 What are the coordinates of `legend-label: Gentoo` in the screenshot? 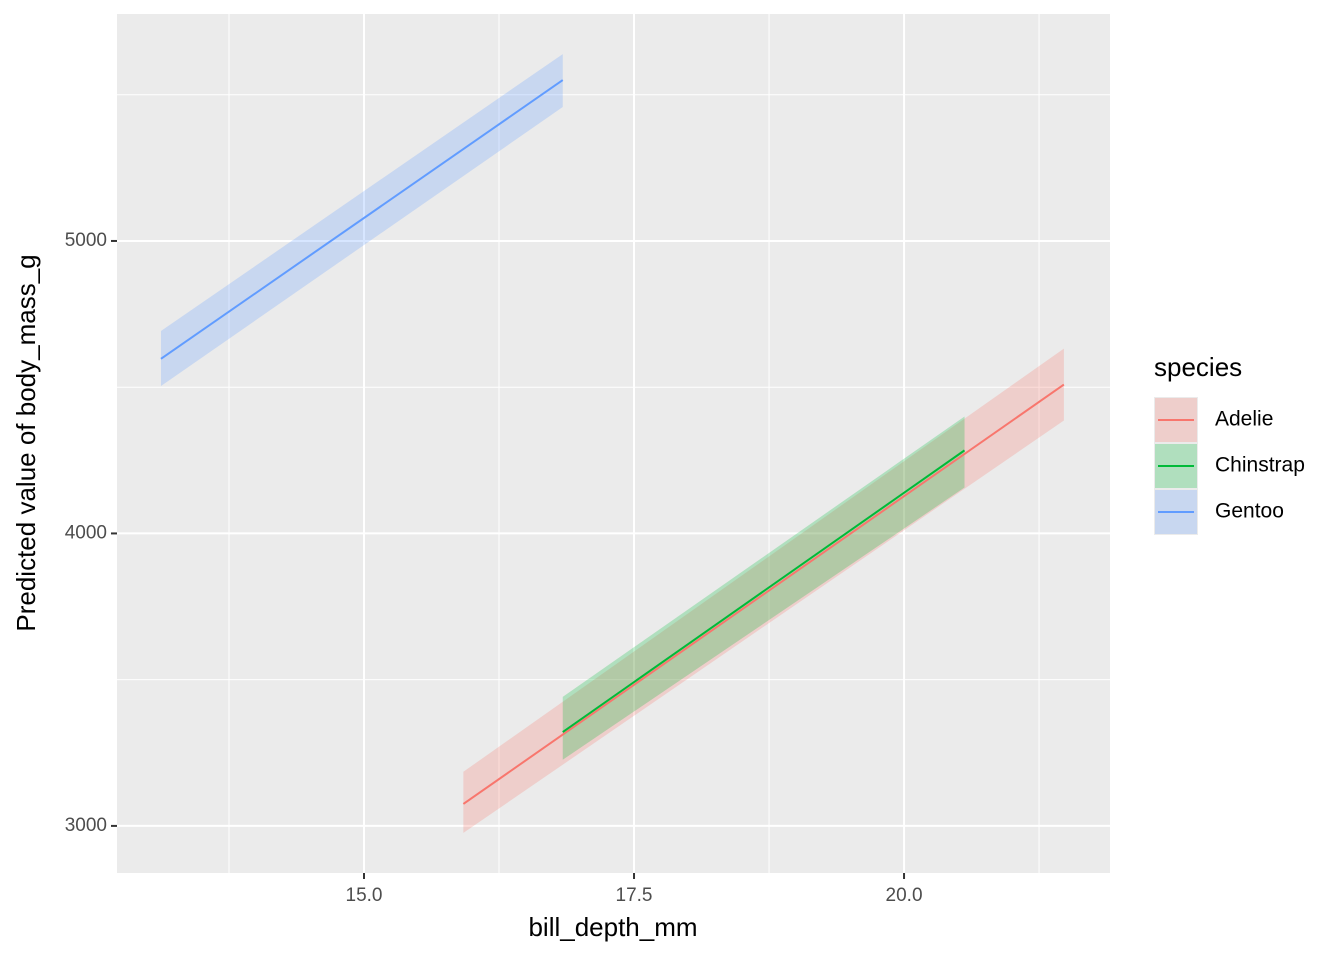 It's located at (1249, 511).